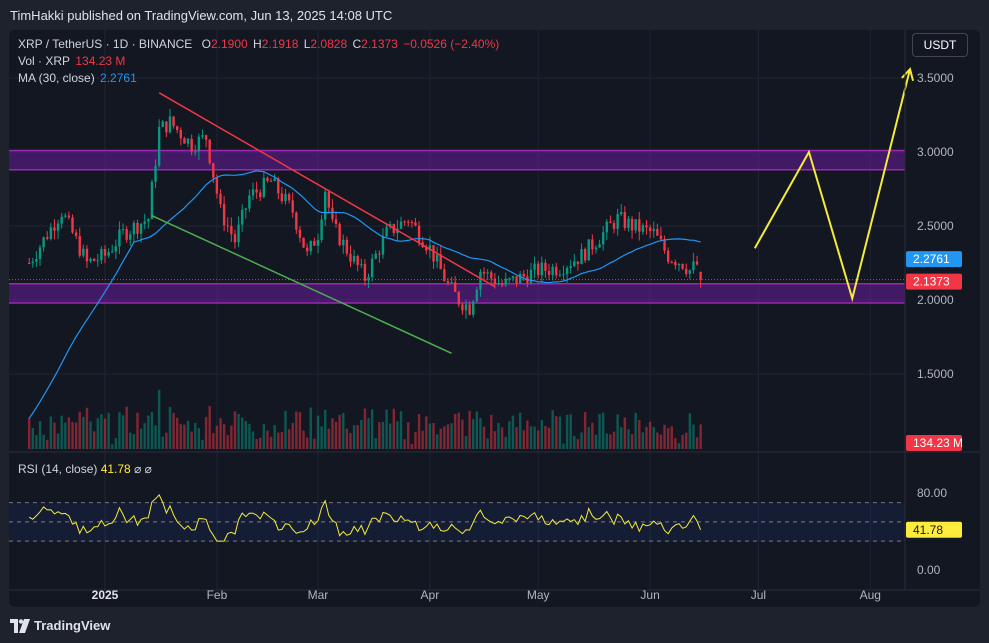 The image size is (989, 643). Describe the element at coordinates (430, 595) in the screenshot. I see `time-tick-label: Apr` at that location.